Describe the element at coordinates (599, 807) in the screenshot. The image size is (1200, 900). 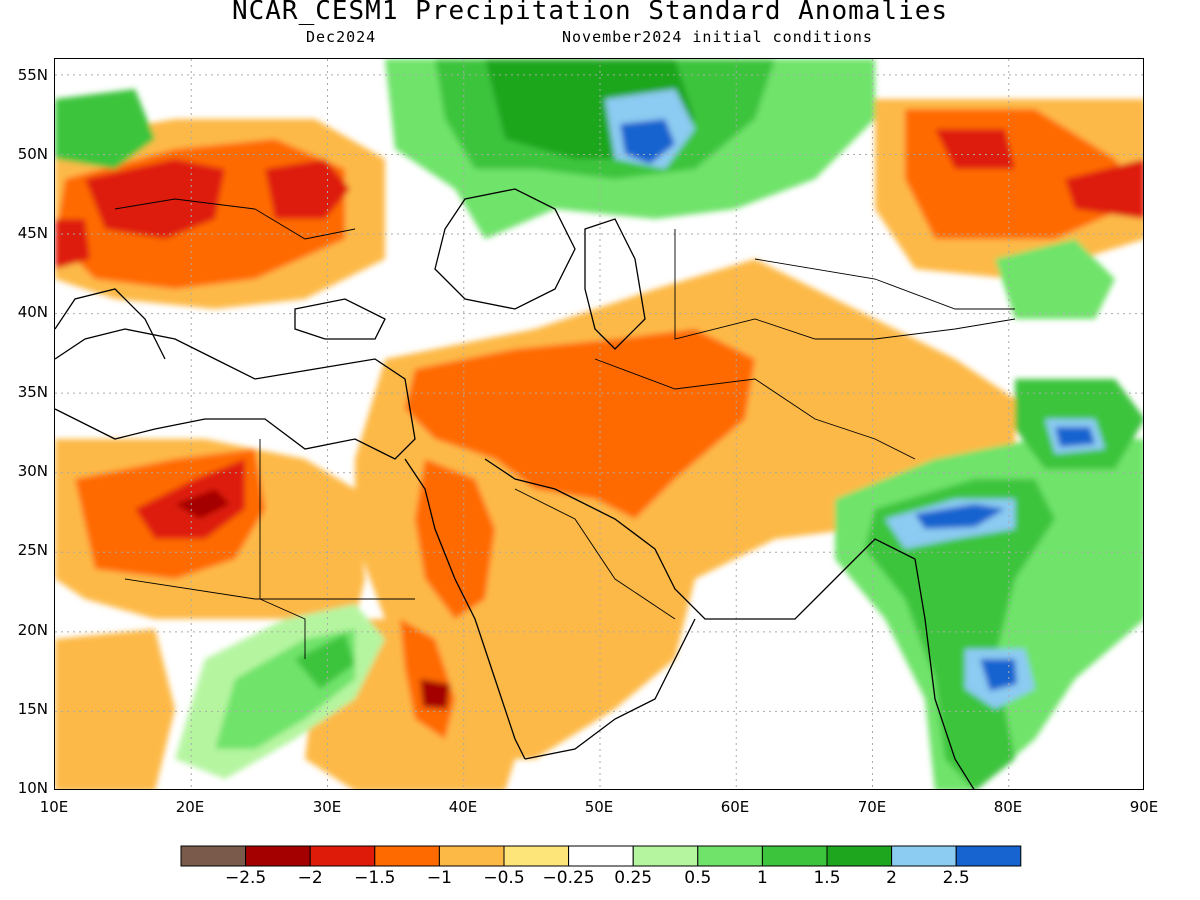
I see `lon-tick-label: 50E` at that location.